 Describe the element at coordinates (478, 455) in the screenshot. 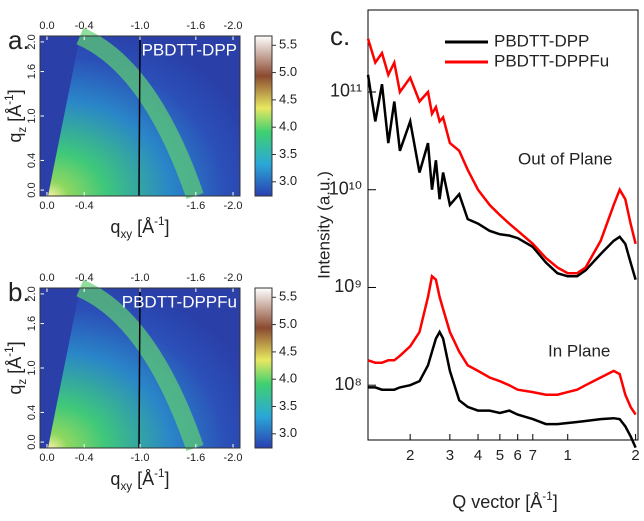

I see `x-tick-label: 4` at that location.